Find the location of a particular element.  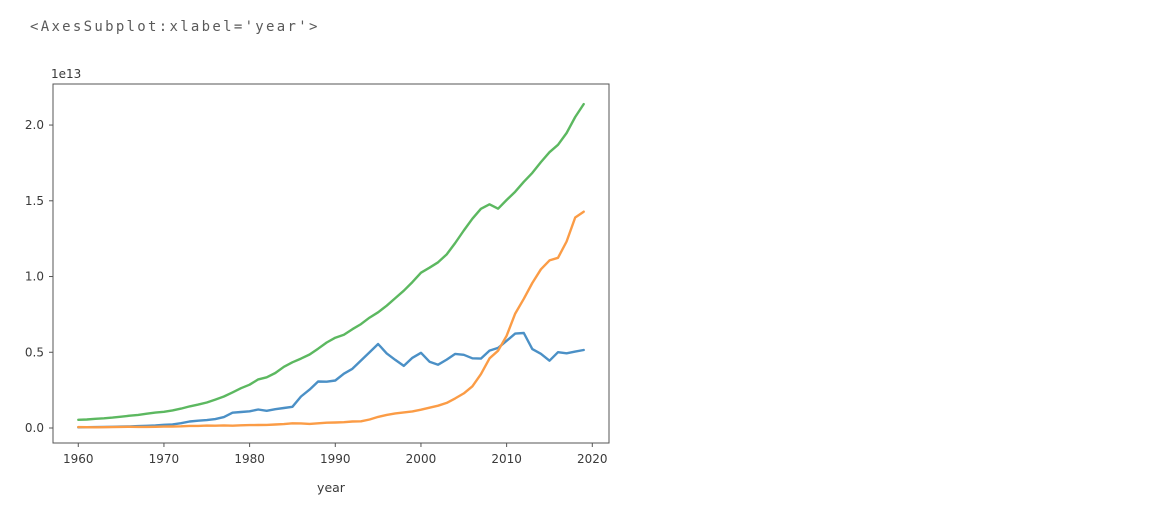

x-tick-label: 1970 is located at coordinates (164, 459).